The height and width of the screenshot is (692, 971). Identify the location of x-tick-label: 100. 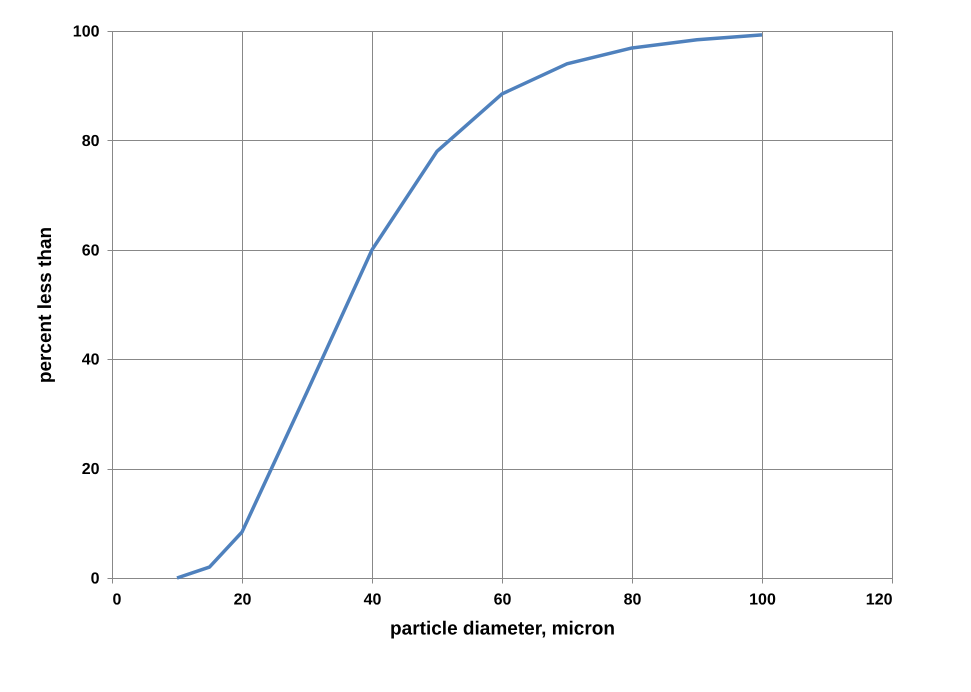
(762, 600).